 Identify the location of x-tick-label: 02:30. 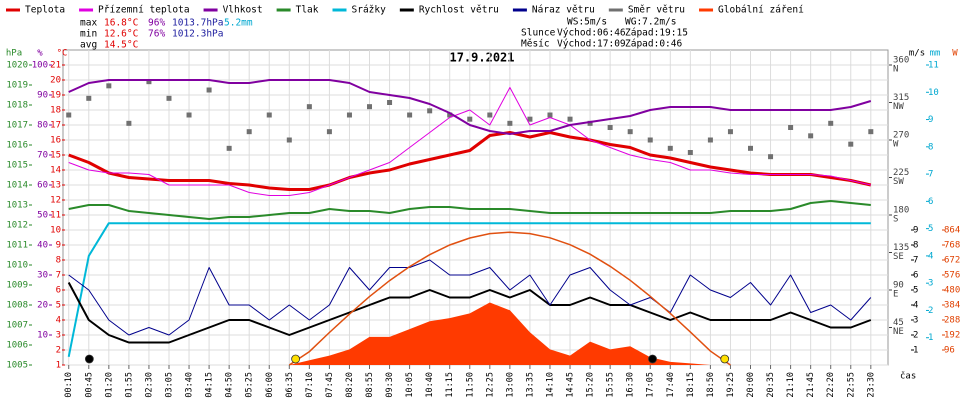
(149, 385).